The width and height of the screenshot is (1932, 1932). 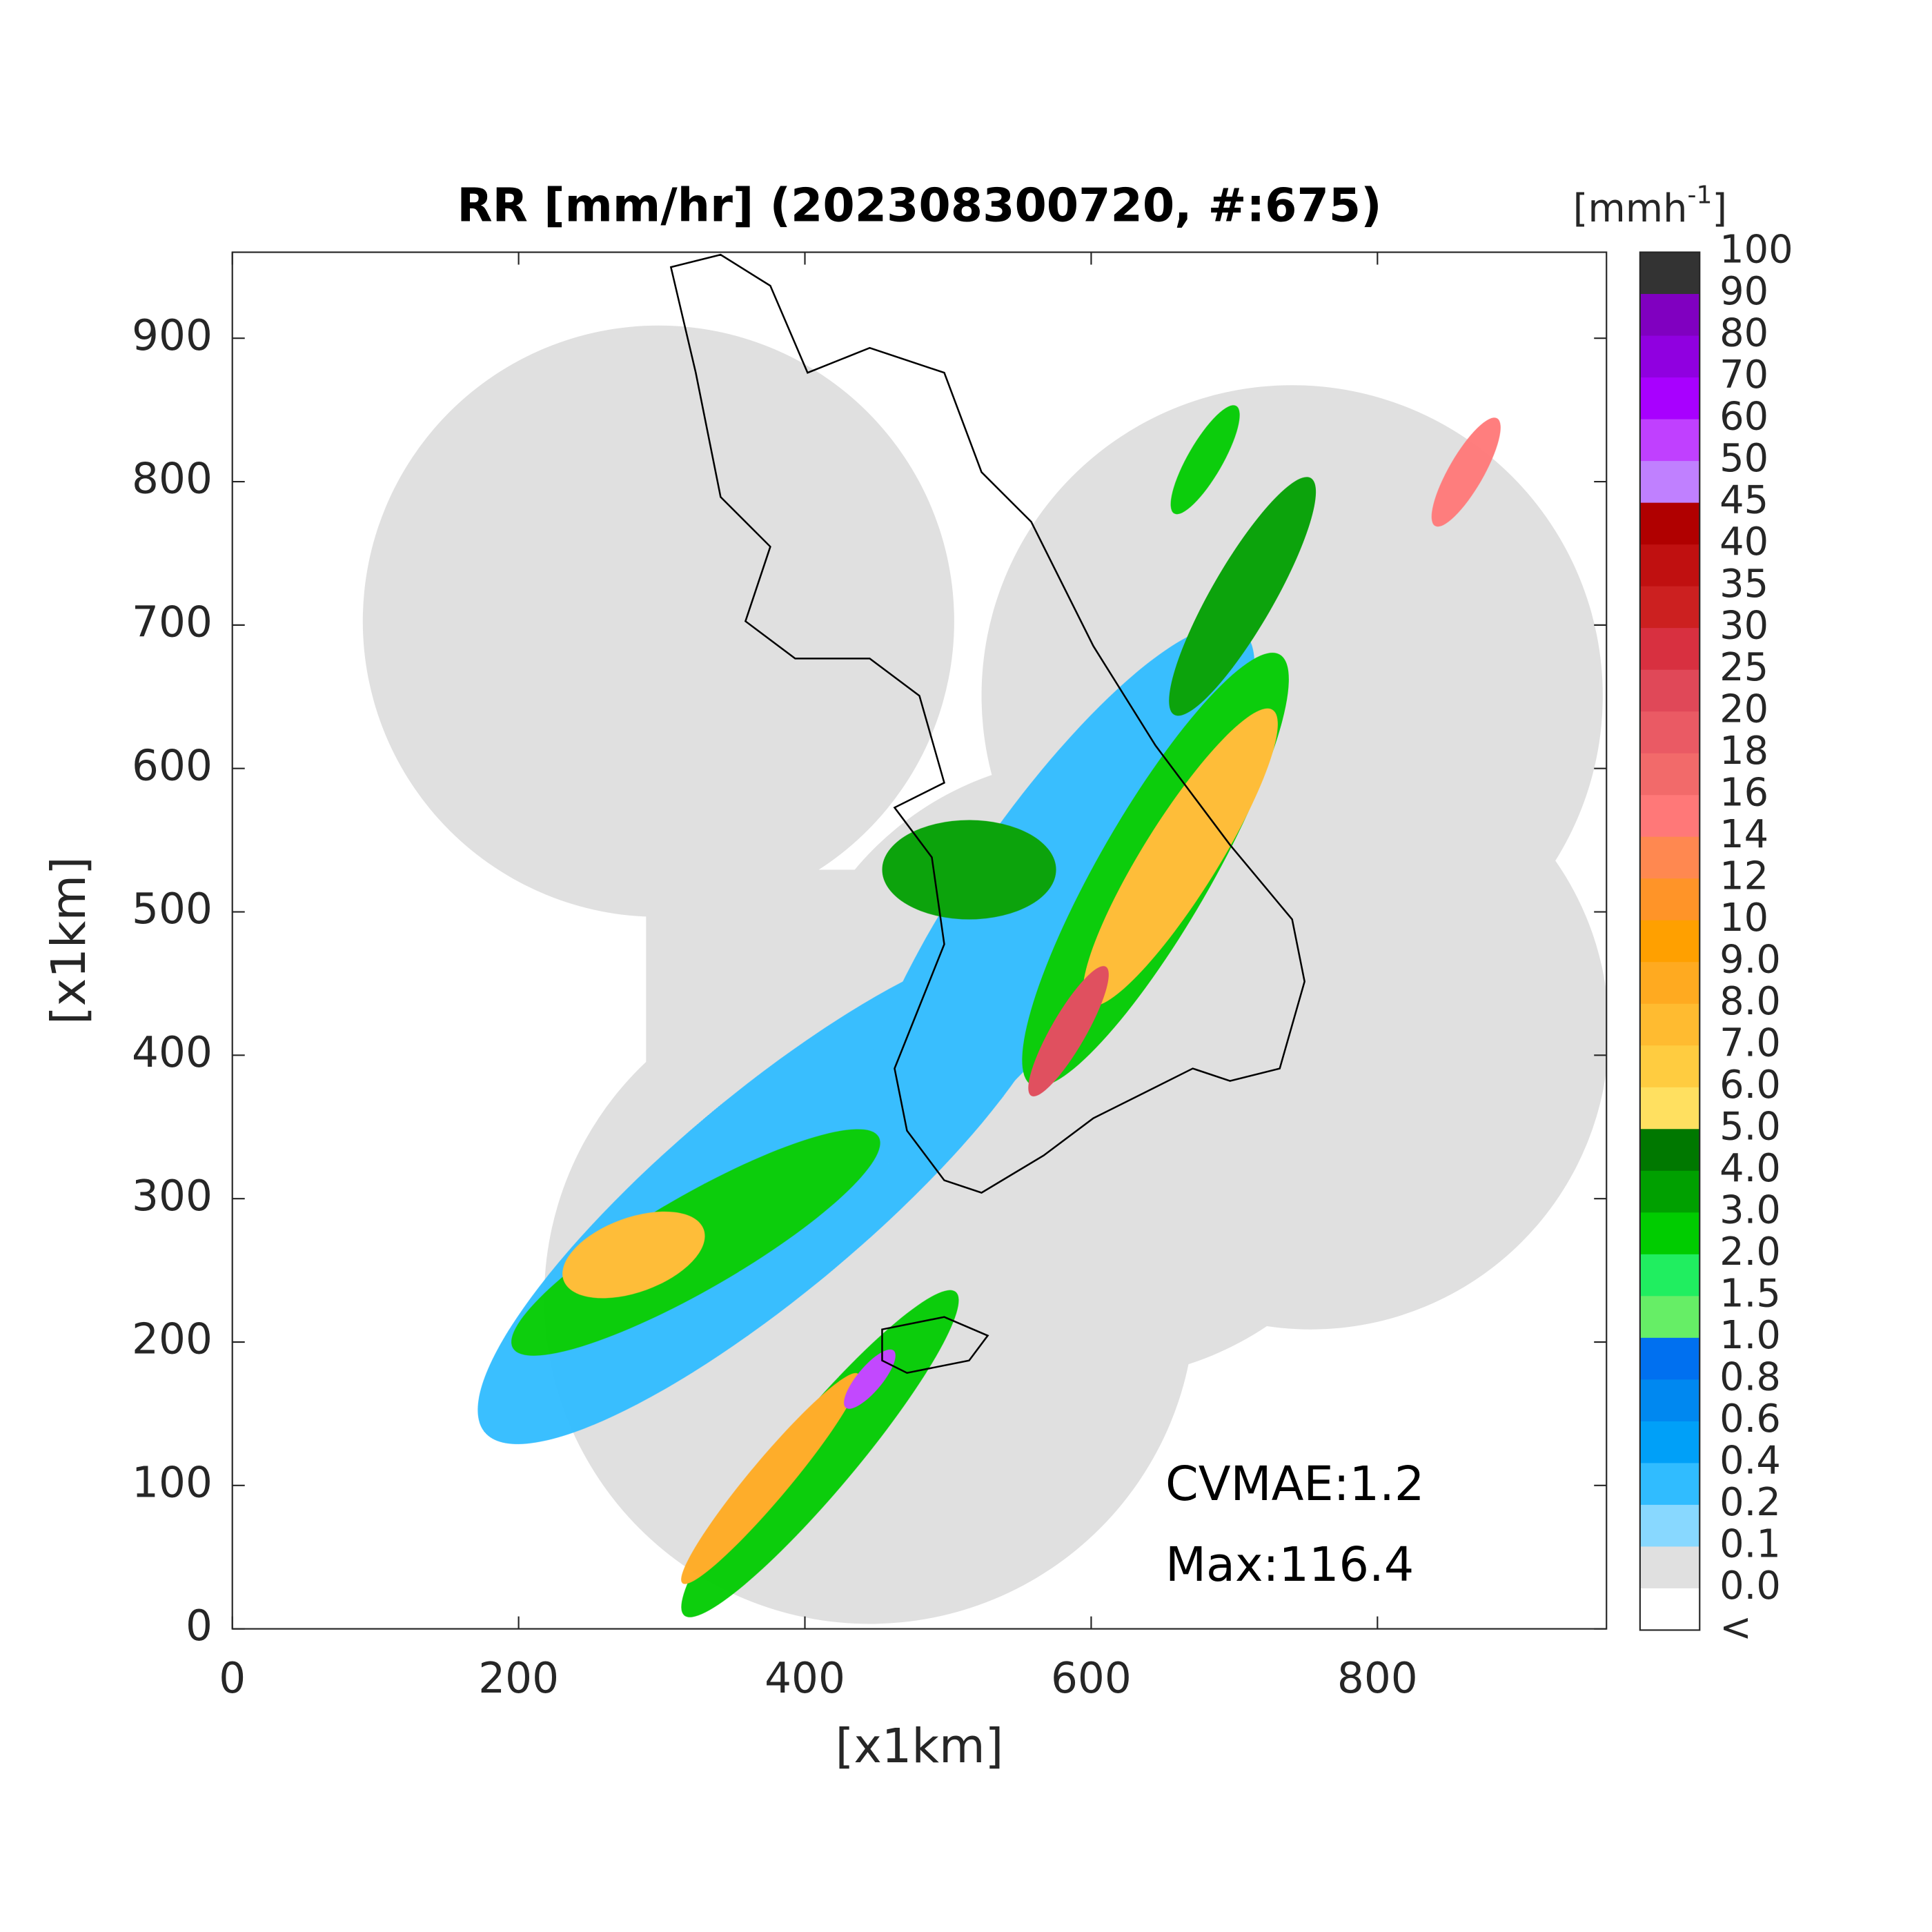 I want to click on colorbar-label: 12, so click(x=1743, y=876).